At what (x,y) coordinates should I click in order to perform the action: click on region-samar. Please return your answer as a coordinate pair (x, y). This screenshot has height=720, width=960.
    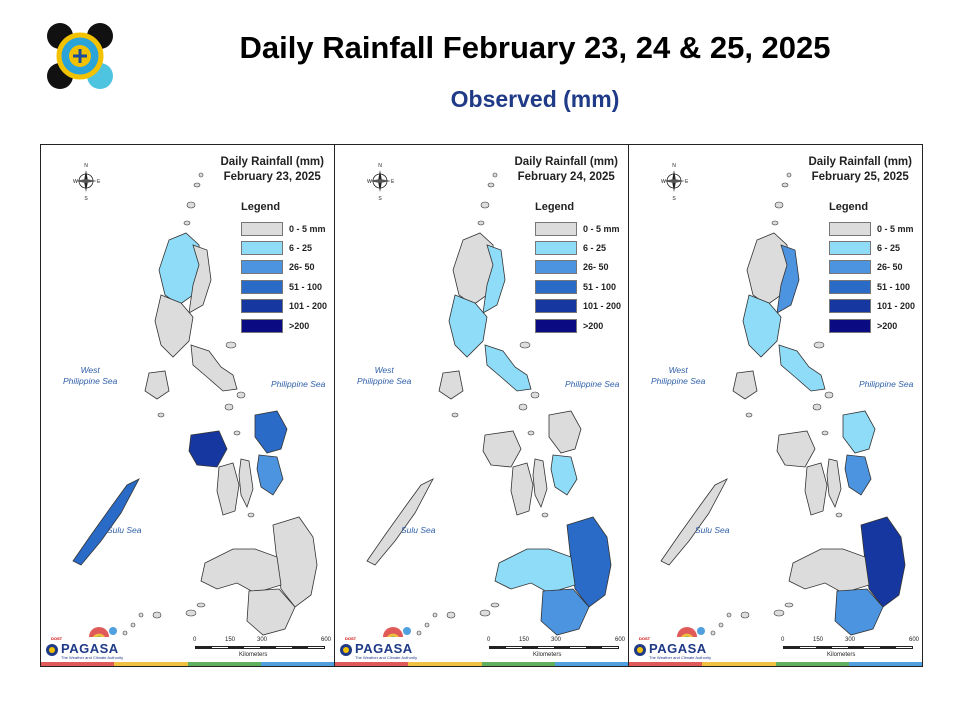
    Looking at the image, I should click on (859, 432).